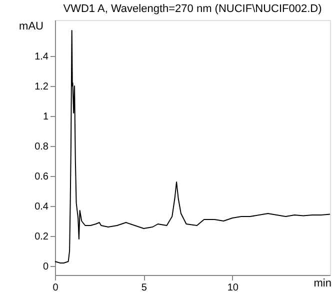 The width and height of the screenshot is (332, 294). What do you see at coordinates (323, 284) in the screenshot?
I see `x-axis-title: min` at bounding box center [323, 284].